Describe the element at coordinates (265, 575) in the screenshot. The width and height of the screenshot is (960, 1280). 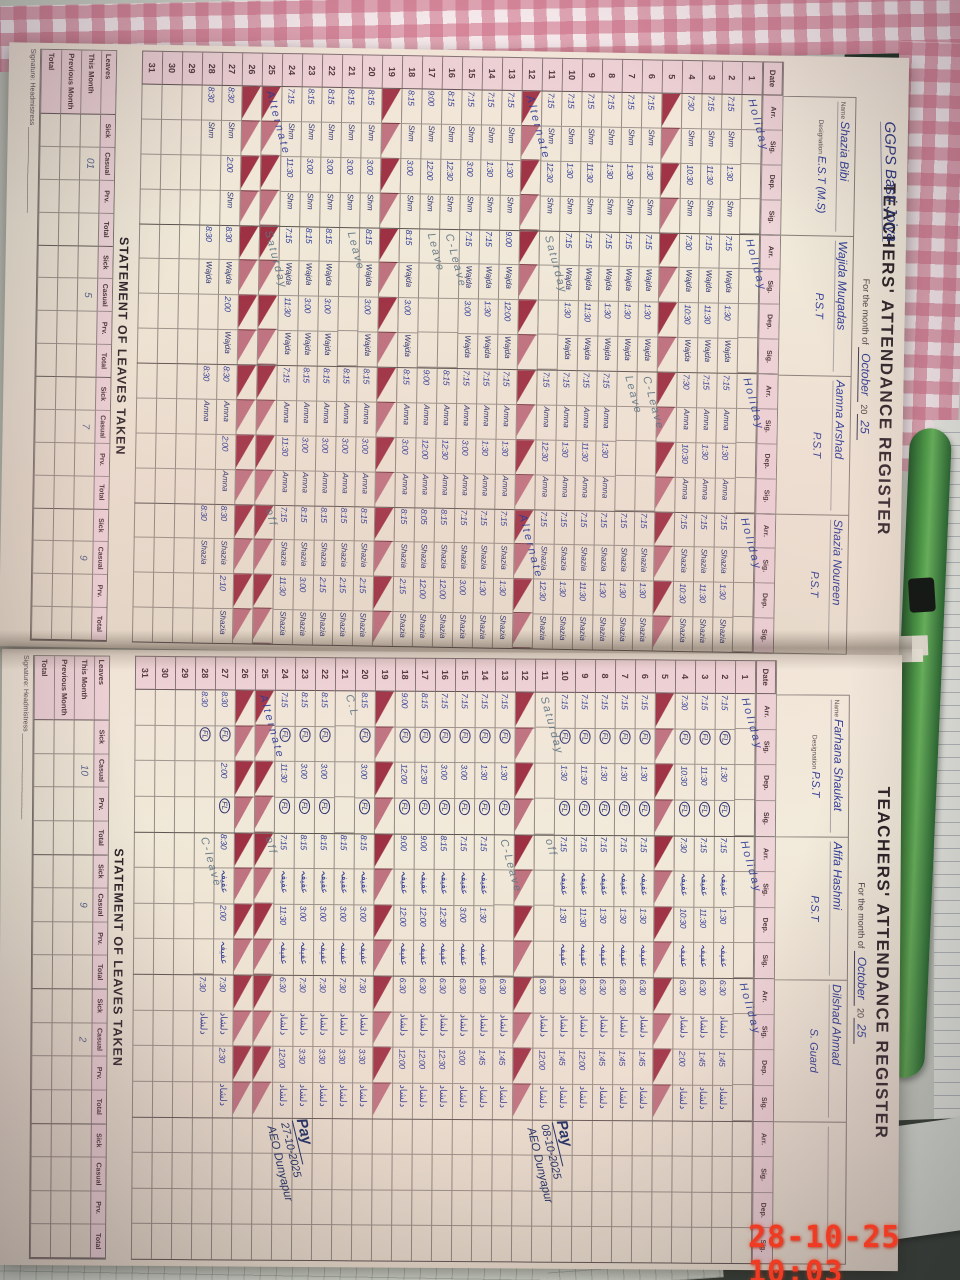
I see `attendance-group: off` at that location.